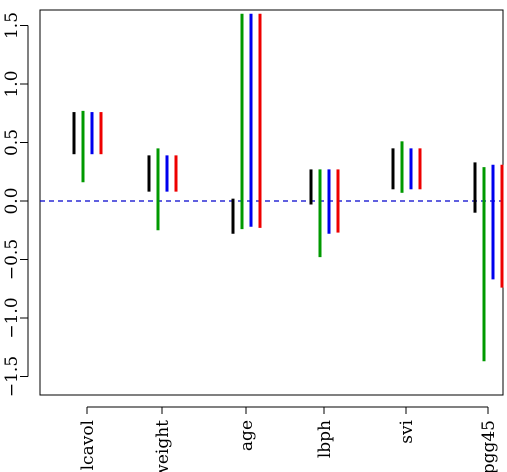 Image resolution: width=507 pixels, height=472 pixels. Describe the element at coordinates (325, 439) in the screenshot. I see `x-tick-label-lbph: lbph` at that location.